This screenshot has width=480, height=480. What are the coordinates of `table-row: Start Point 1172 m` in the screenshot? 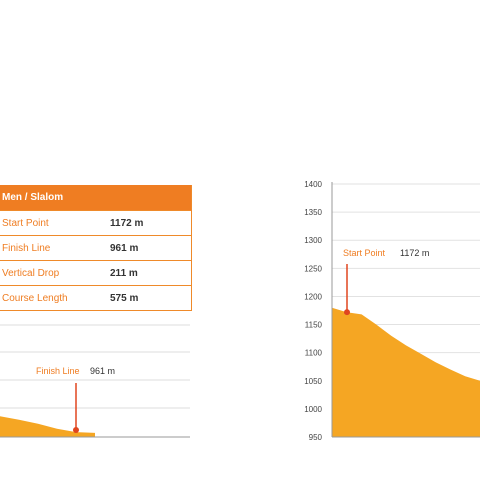 It's located at (96, 223).